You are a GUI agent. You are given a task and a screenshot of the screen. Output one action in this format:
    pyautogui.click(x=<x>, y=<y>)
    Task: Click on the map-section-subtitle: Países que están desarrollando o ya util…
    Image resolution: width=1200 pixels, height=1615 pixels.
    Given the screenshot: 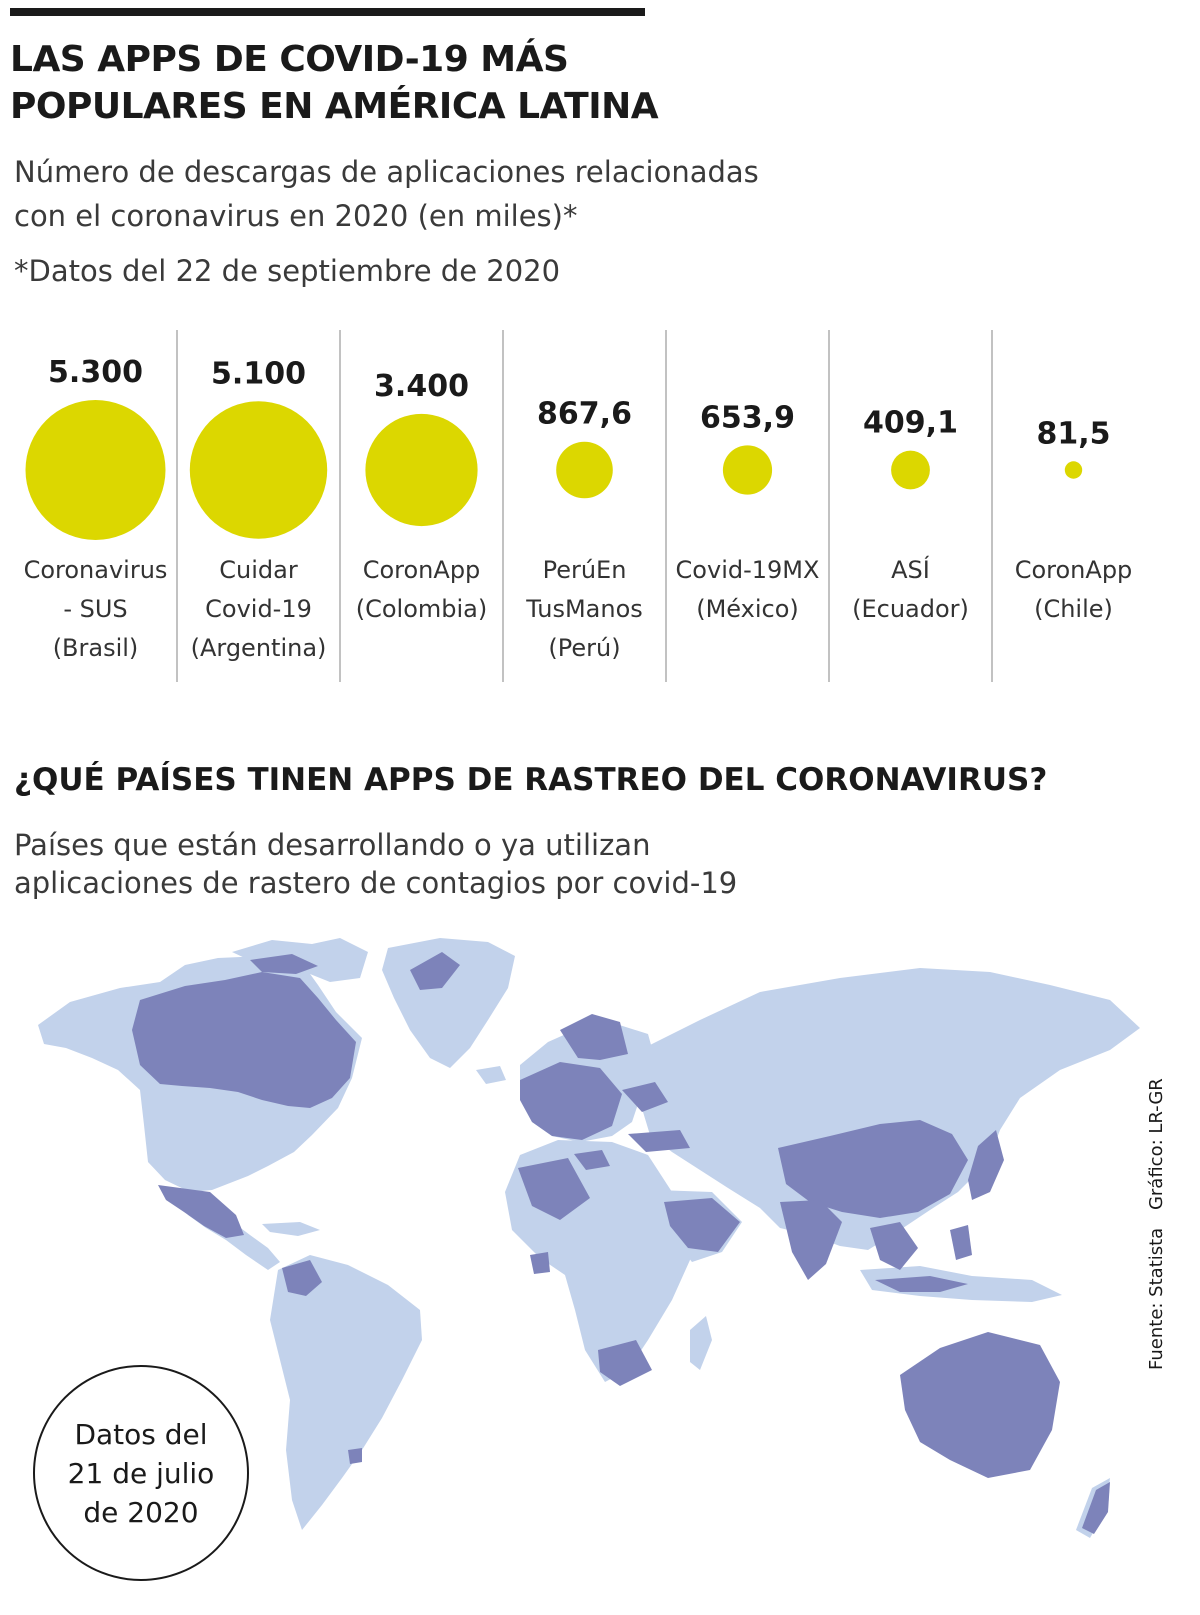 What is the action you would take?
    pyautogui.click(x=464, y=864)
    